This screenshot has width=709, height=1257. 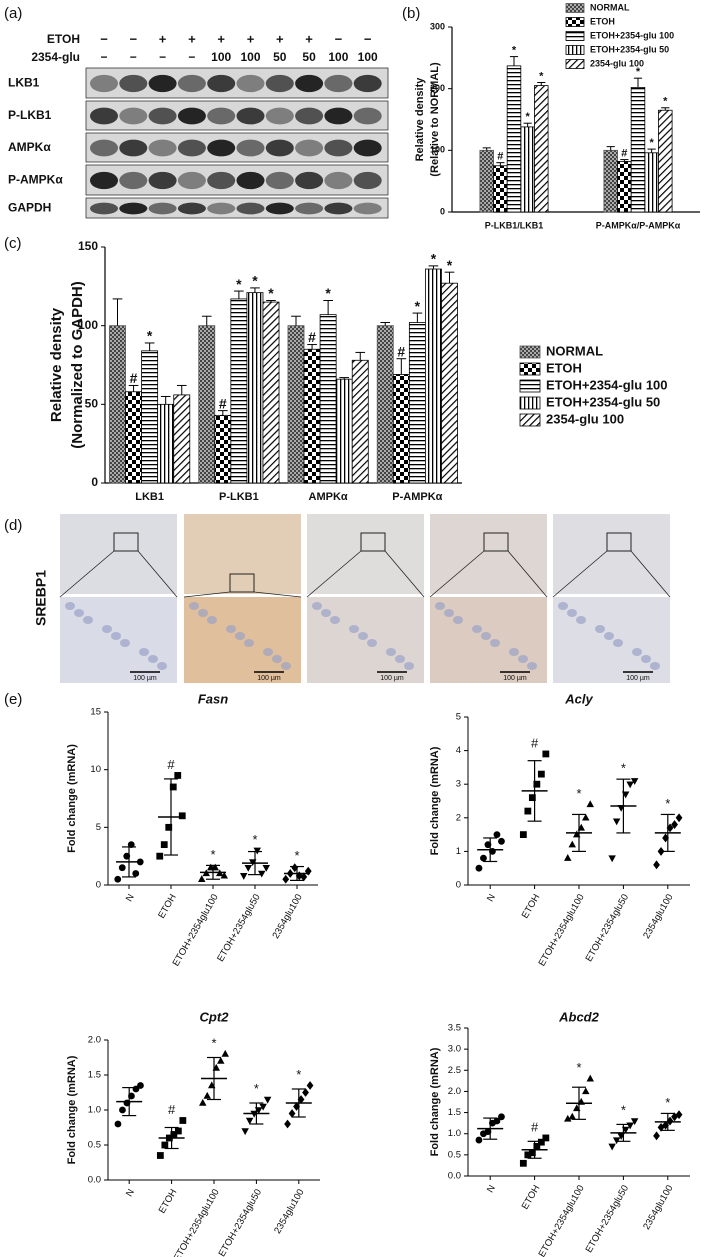 What do you see at coordinates (437, 88) in the screenshot?
I see `y-tick-label: 200` at bounding box center [437, 88].